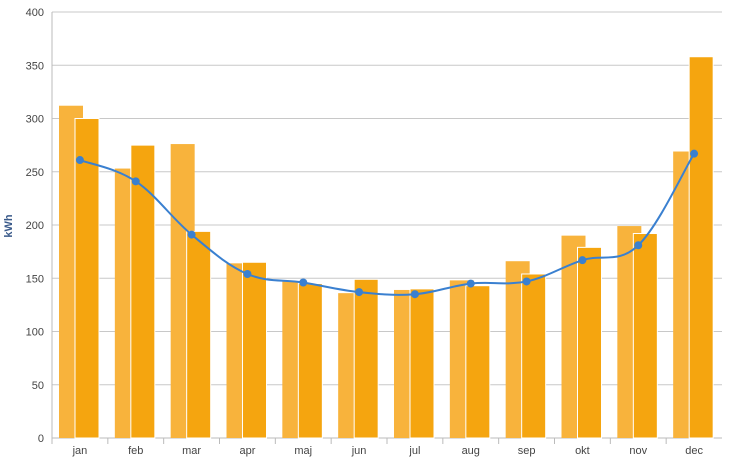  Describe the element at coordinates (87, 278) in the screenshot. I see `bar-series2-jan` at that location.